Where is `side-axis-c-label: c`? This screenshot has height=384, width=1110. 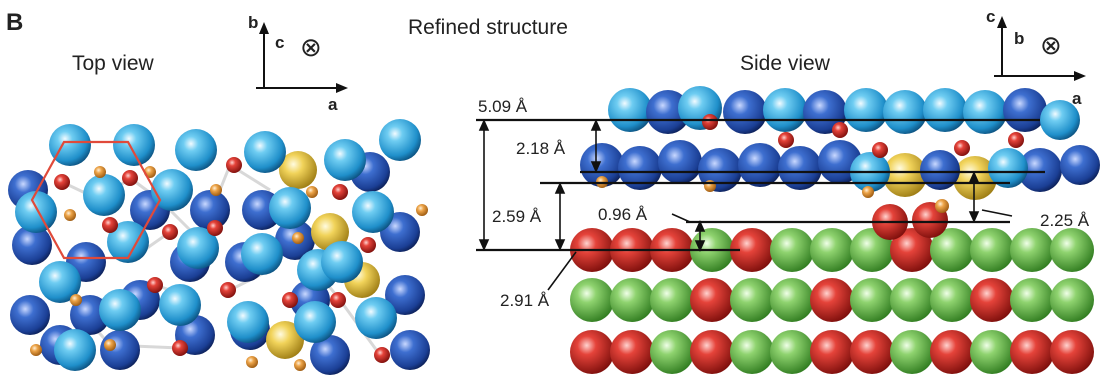 side-axis-c-label: c is located at coordinates (990, 16).